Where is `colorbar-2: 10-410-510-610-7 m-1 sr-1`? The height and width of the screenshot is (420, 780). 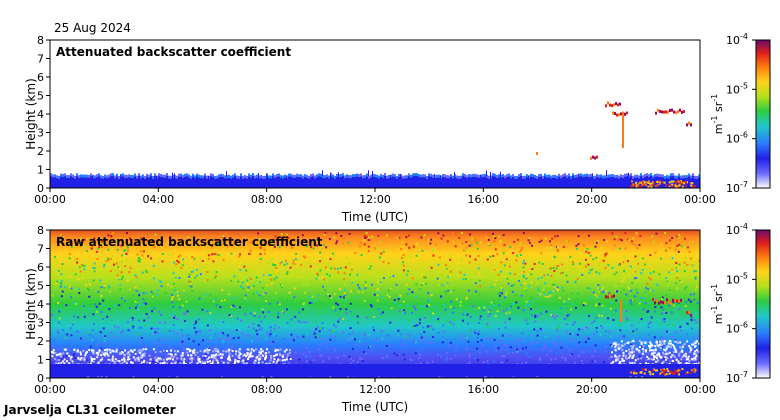
colorbar-2: 10-410-510-610-7 m-1 sr-1 is located at coordinates (740, 303).